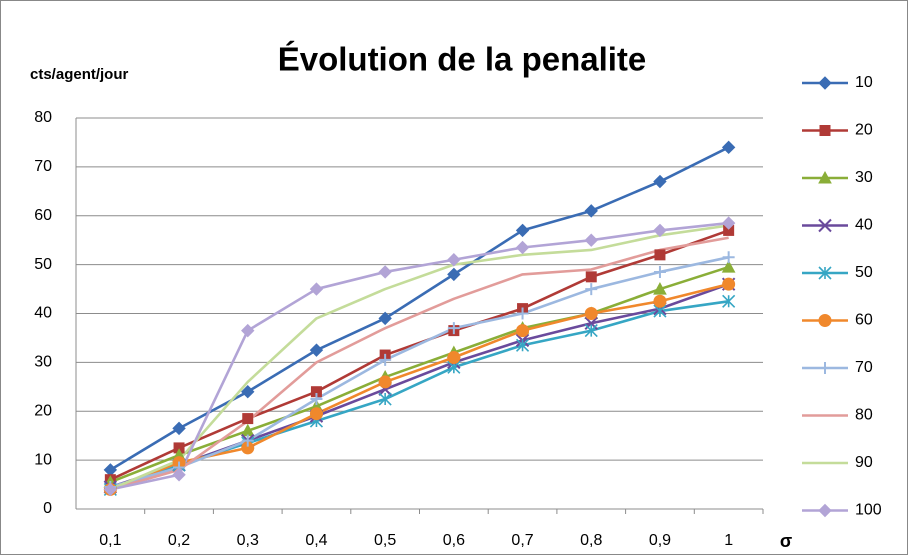  I want to click on legend-label: 90, so click(864, 462).